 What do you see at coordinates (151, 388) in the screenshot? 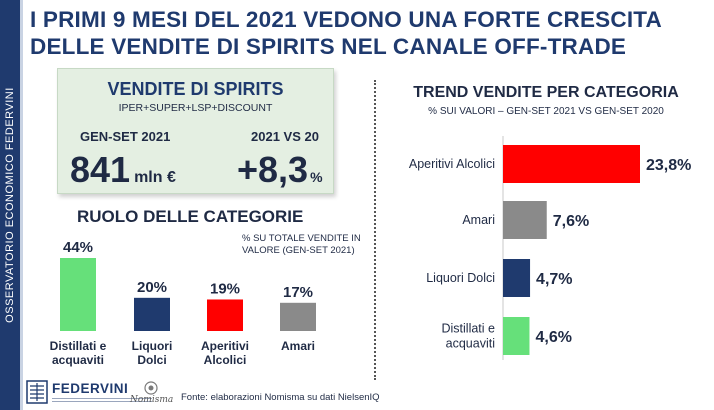
I see `nomisma-emblem-icon` at bounding box center [151, 388].